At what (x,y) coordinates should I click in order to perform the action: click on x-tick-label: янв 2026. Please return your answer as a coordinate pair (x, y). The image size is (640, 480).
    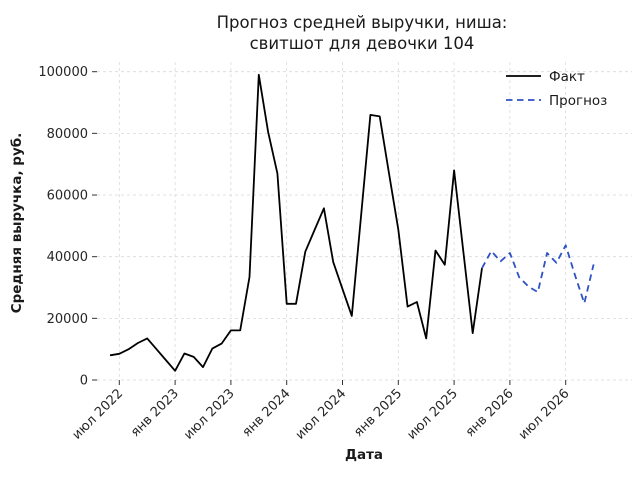
    Looking at the image, I should click on (490, 413).